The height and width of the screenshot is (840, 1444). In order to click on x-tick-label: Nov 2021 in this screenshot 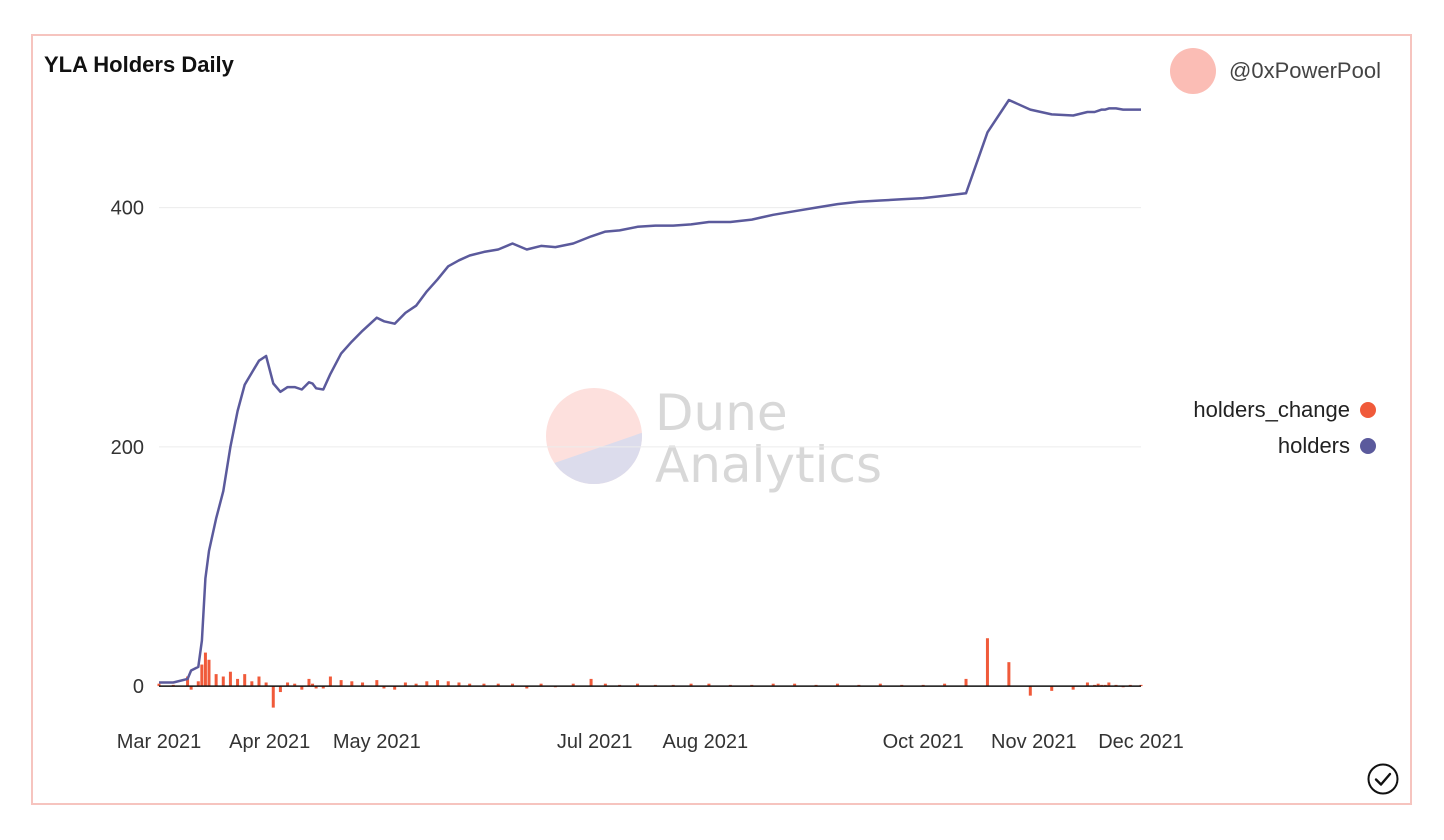, I will do `click(1034, 742)`.